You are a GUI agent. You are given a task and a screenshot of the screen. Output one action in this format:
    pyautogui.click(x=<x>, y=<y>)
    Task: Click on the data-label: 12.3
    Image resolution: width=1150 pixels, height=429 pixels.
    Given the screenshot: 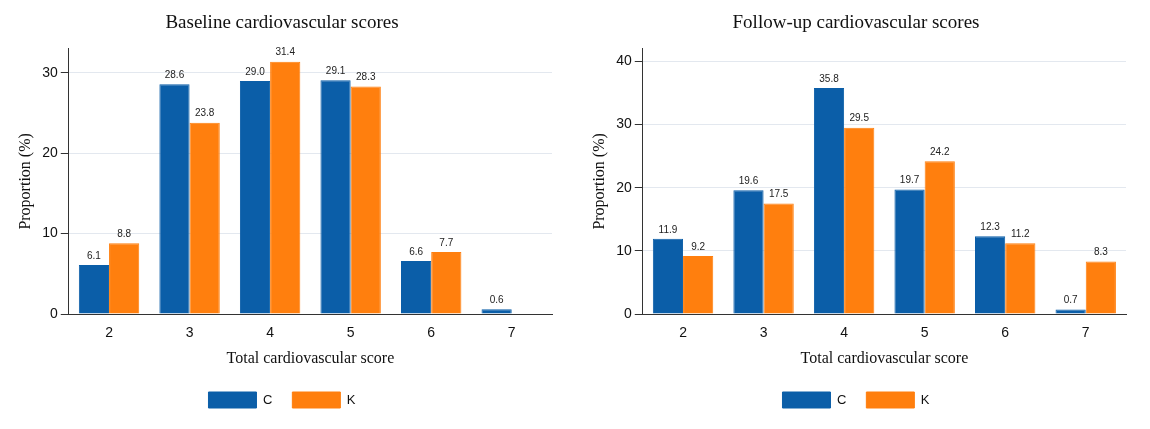 What is the action you would take?
    pyautogui.click(x=990, y=227)
    